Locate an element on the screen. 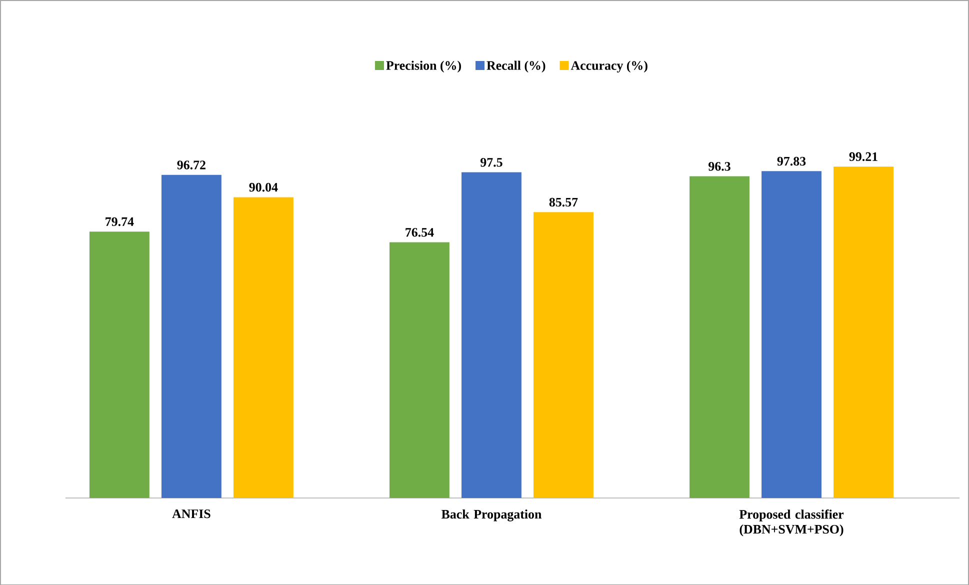  data-label: 90.04 is located at coordinates (263, 187).